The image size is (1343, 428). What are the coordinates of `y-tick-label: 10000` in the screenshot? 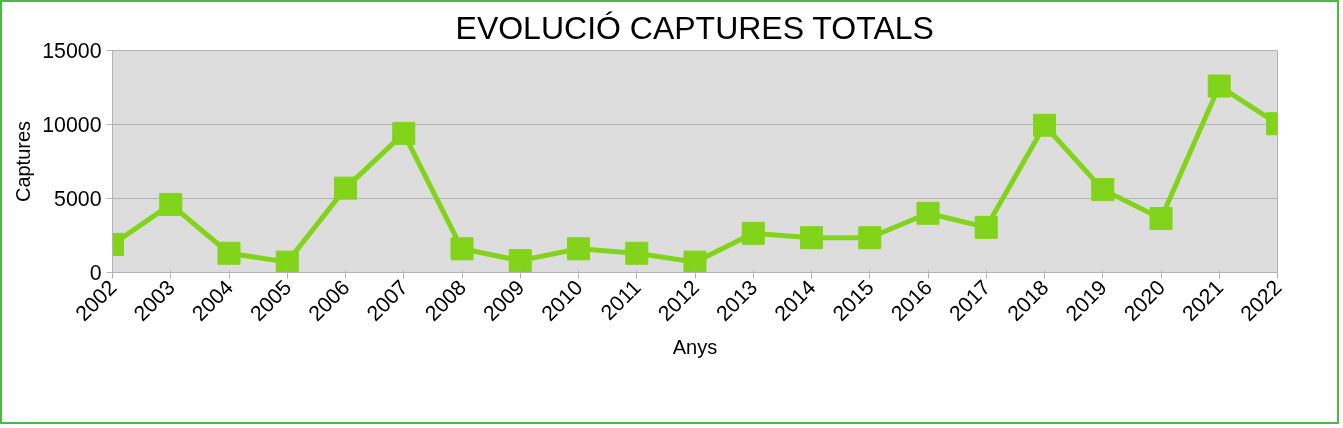 It's located at (72, 125).